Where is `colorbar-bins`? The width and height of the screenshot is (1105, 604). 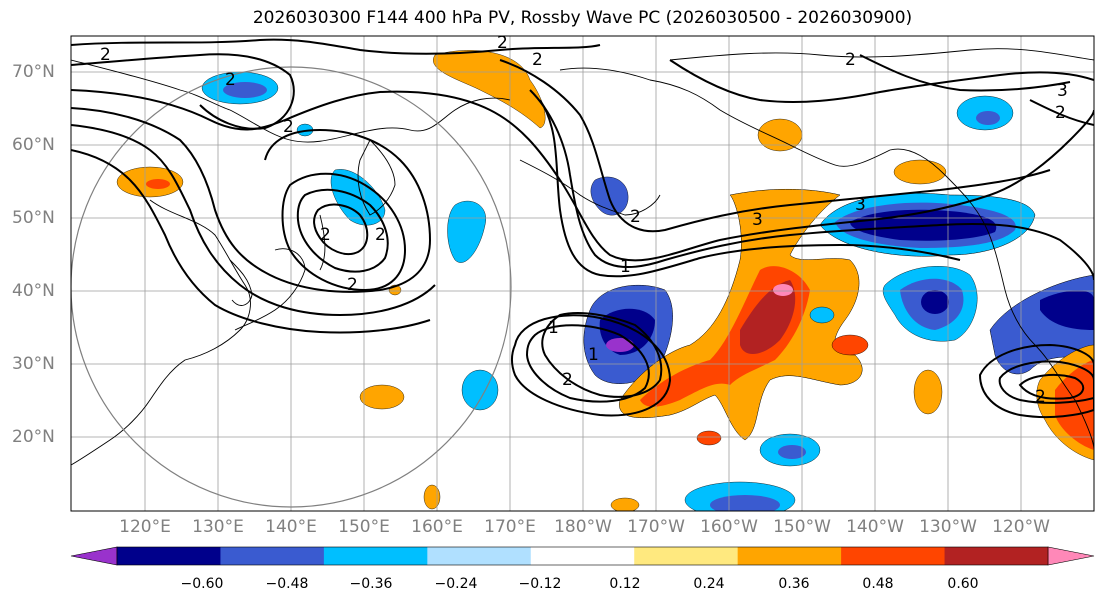
colorbar-bins is located at coordinates (583, 556).